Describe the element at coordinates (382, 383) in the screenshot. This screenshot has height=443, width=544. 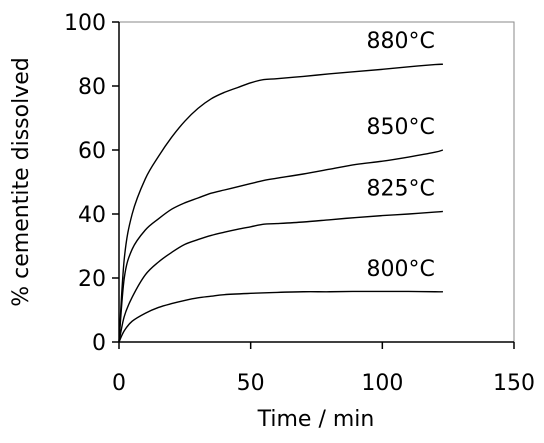
I see `x-tick-label: 100` at that location.